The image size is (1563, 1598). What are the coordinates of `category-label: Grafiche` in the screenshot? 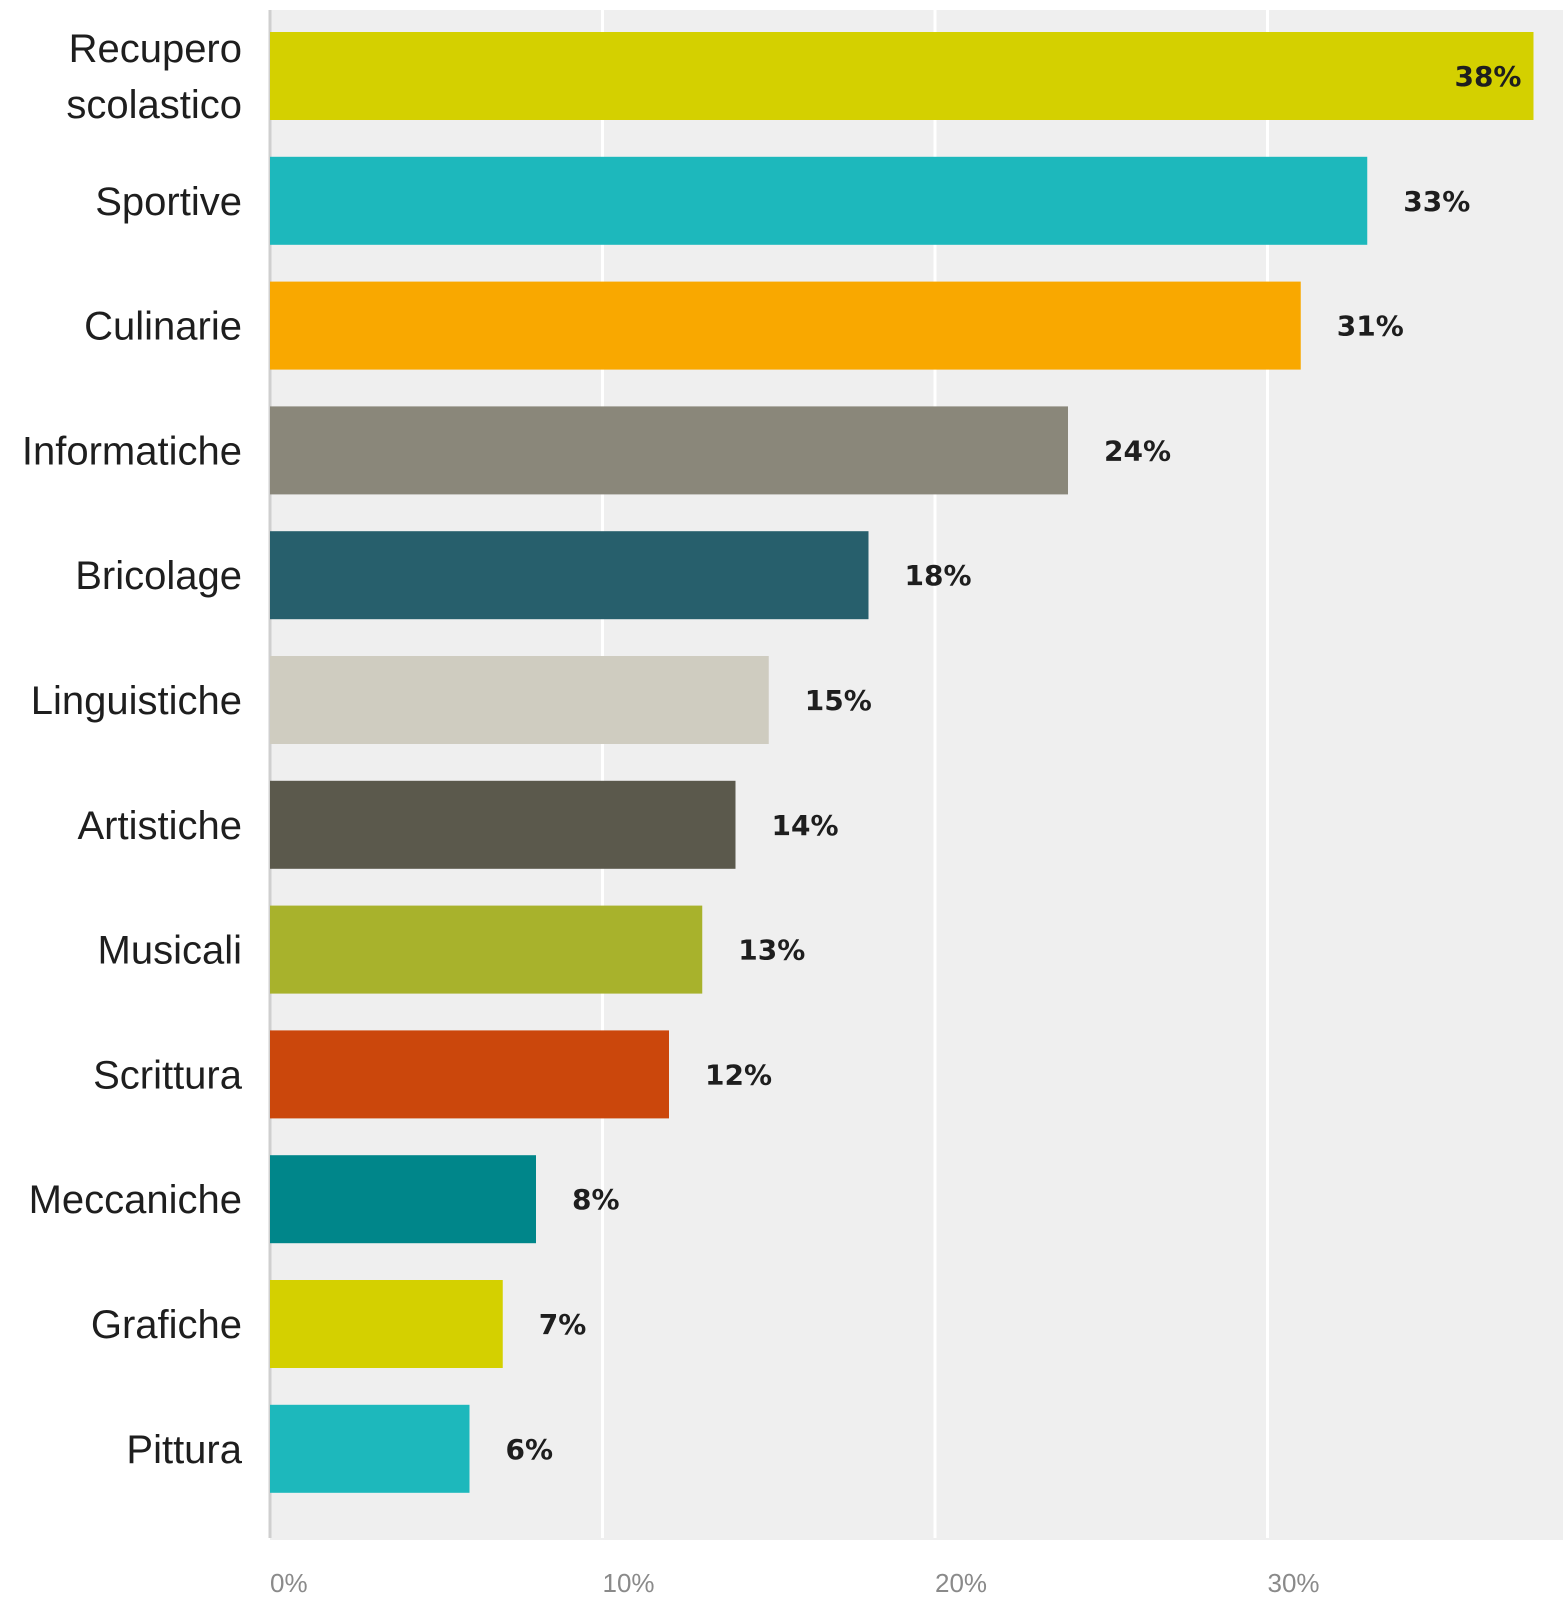 It's located at (166, 1325).